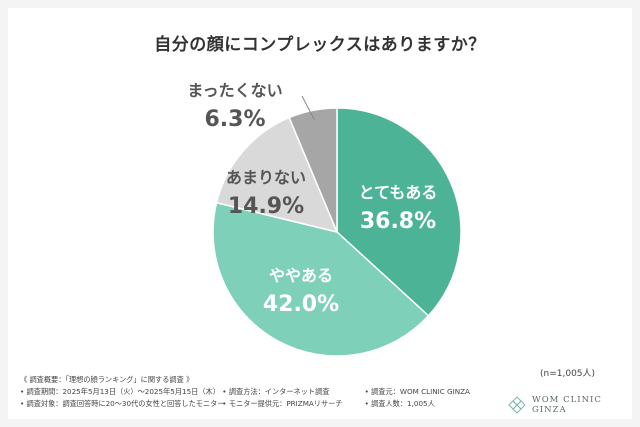  Describe the element at coordinates (301, 304) in the screenshot. I see `slice-value-yayaaru: 42.0%` at that location.